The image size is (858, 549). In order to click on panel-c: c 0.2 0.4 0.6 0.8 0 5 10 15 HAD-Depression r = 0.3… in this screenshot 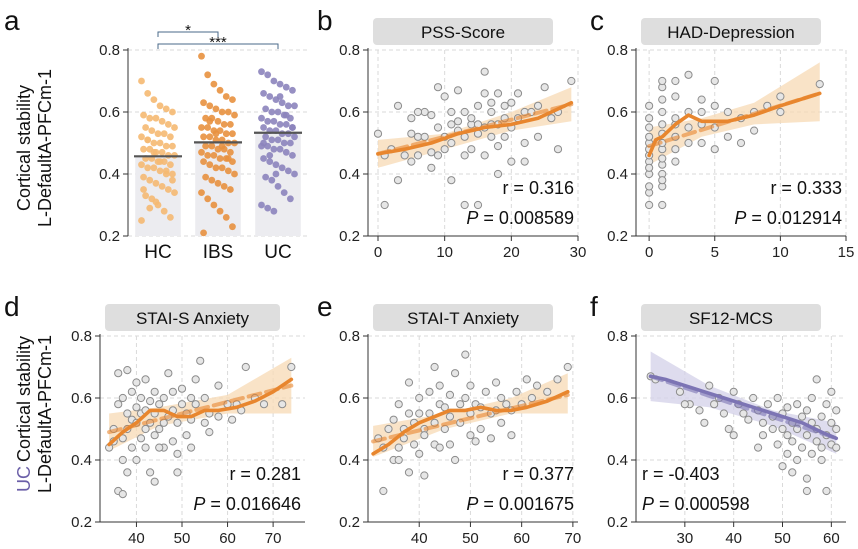, I will do `click(722, 133)`.